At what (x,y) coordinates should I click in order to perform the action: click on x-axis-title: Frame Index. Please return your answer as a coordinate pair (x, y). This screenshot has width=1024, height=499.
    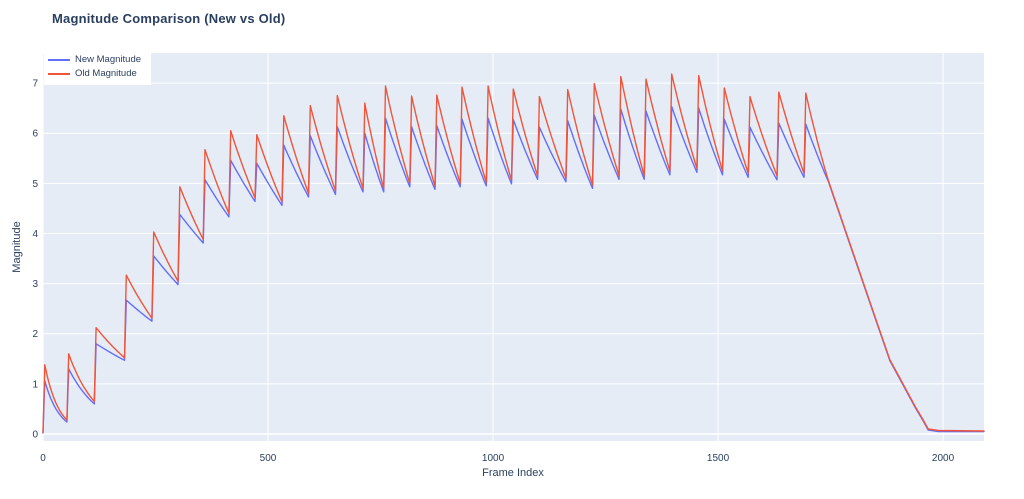
    Looking at the image, I should click on (513, 473).